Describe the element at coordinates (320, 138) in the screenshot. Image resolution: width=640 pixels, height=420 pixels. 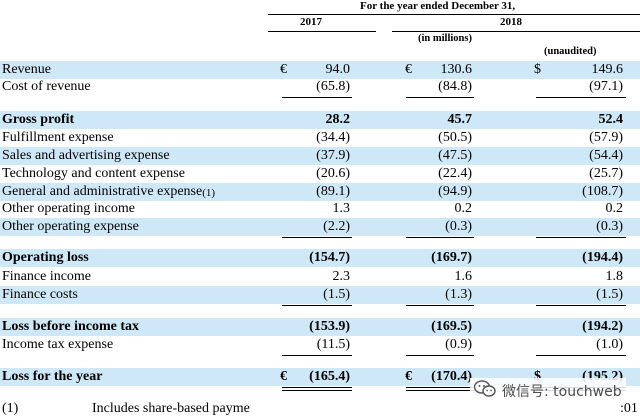
I see `row-fulfillment: Fulfillment expense (34.4) (50.5) (57.9)` at that location.